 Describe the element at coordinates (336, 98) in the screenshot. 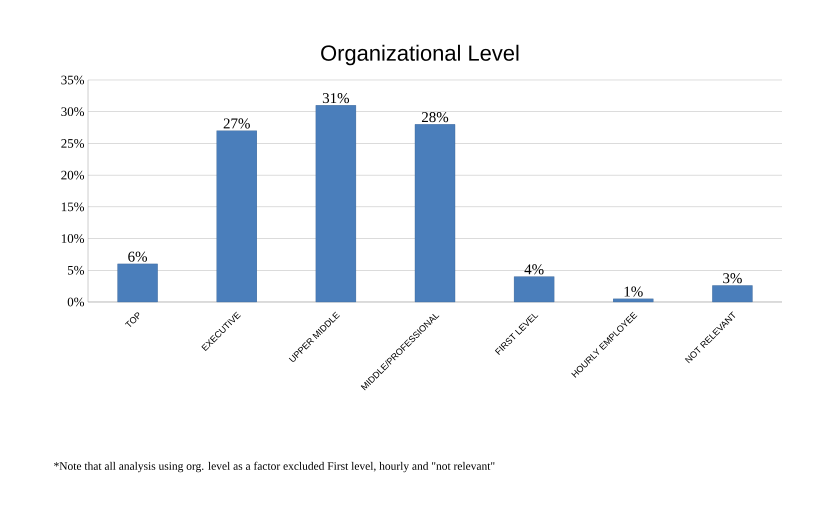

I see `data-label: 31%` at that location.